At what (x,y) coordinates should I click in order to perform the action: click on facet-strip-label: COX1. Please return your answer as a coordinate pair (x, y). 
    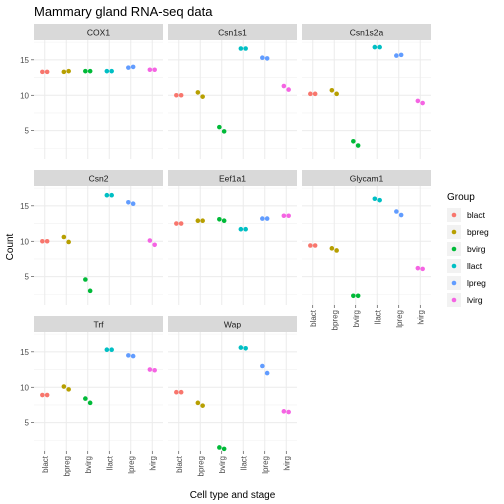
    Looking at the image, I should click on (98, 33).